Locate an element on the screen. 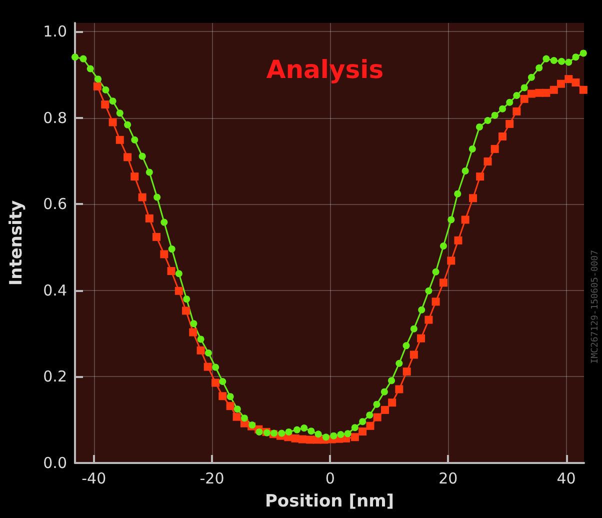  text: IMC267129-150605-0007 is located at coordinates (595, 307).